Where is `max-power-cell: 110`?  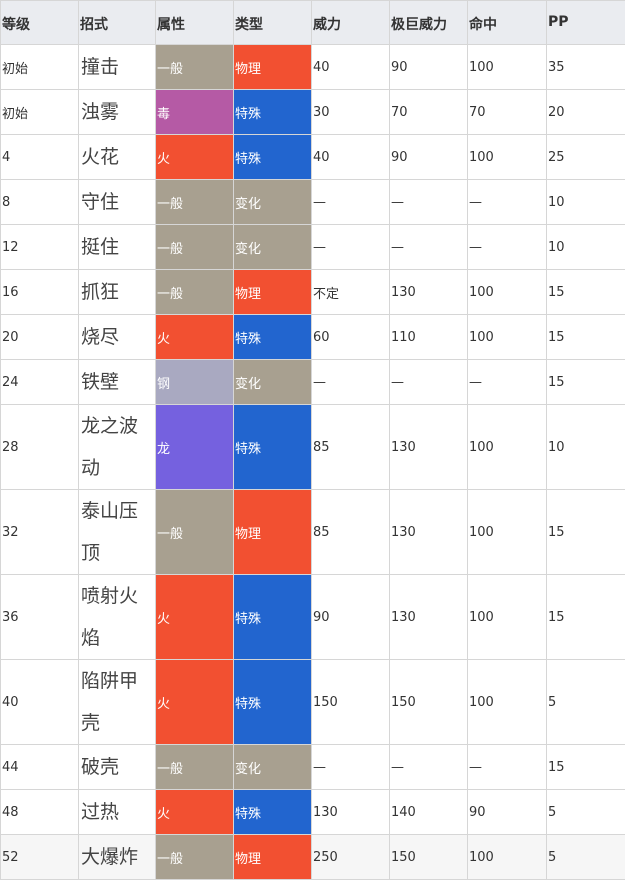 max-power-cell: 110 is located at coordinates (428, 337).